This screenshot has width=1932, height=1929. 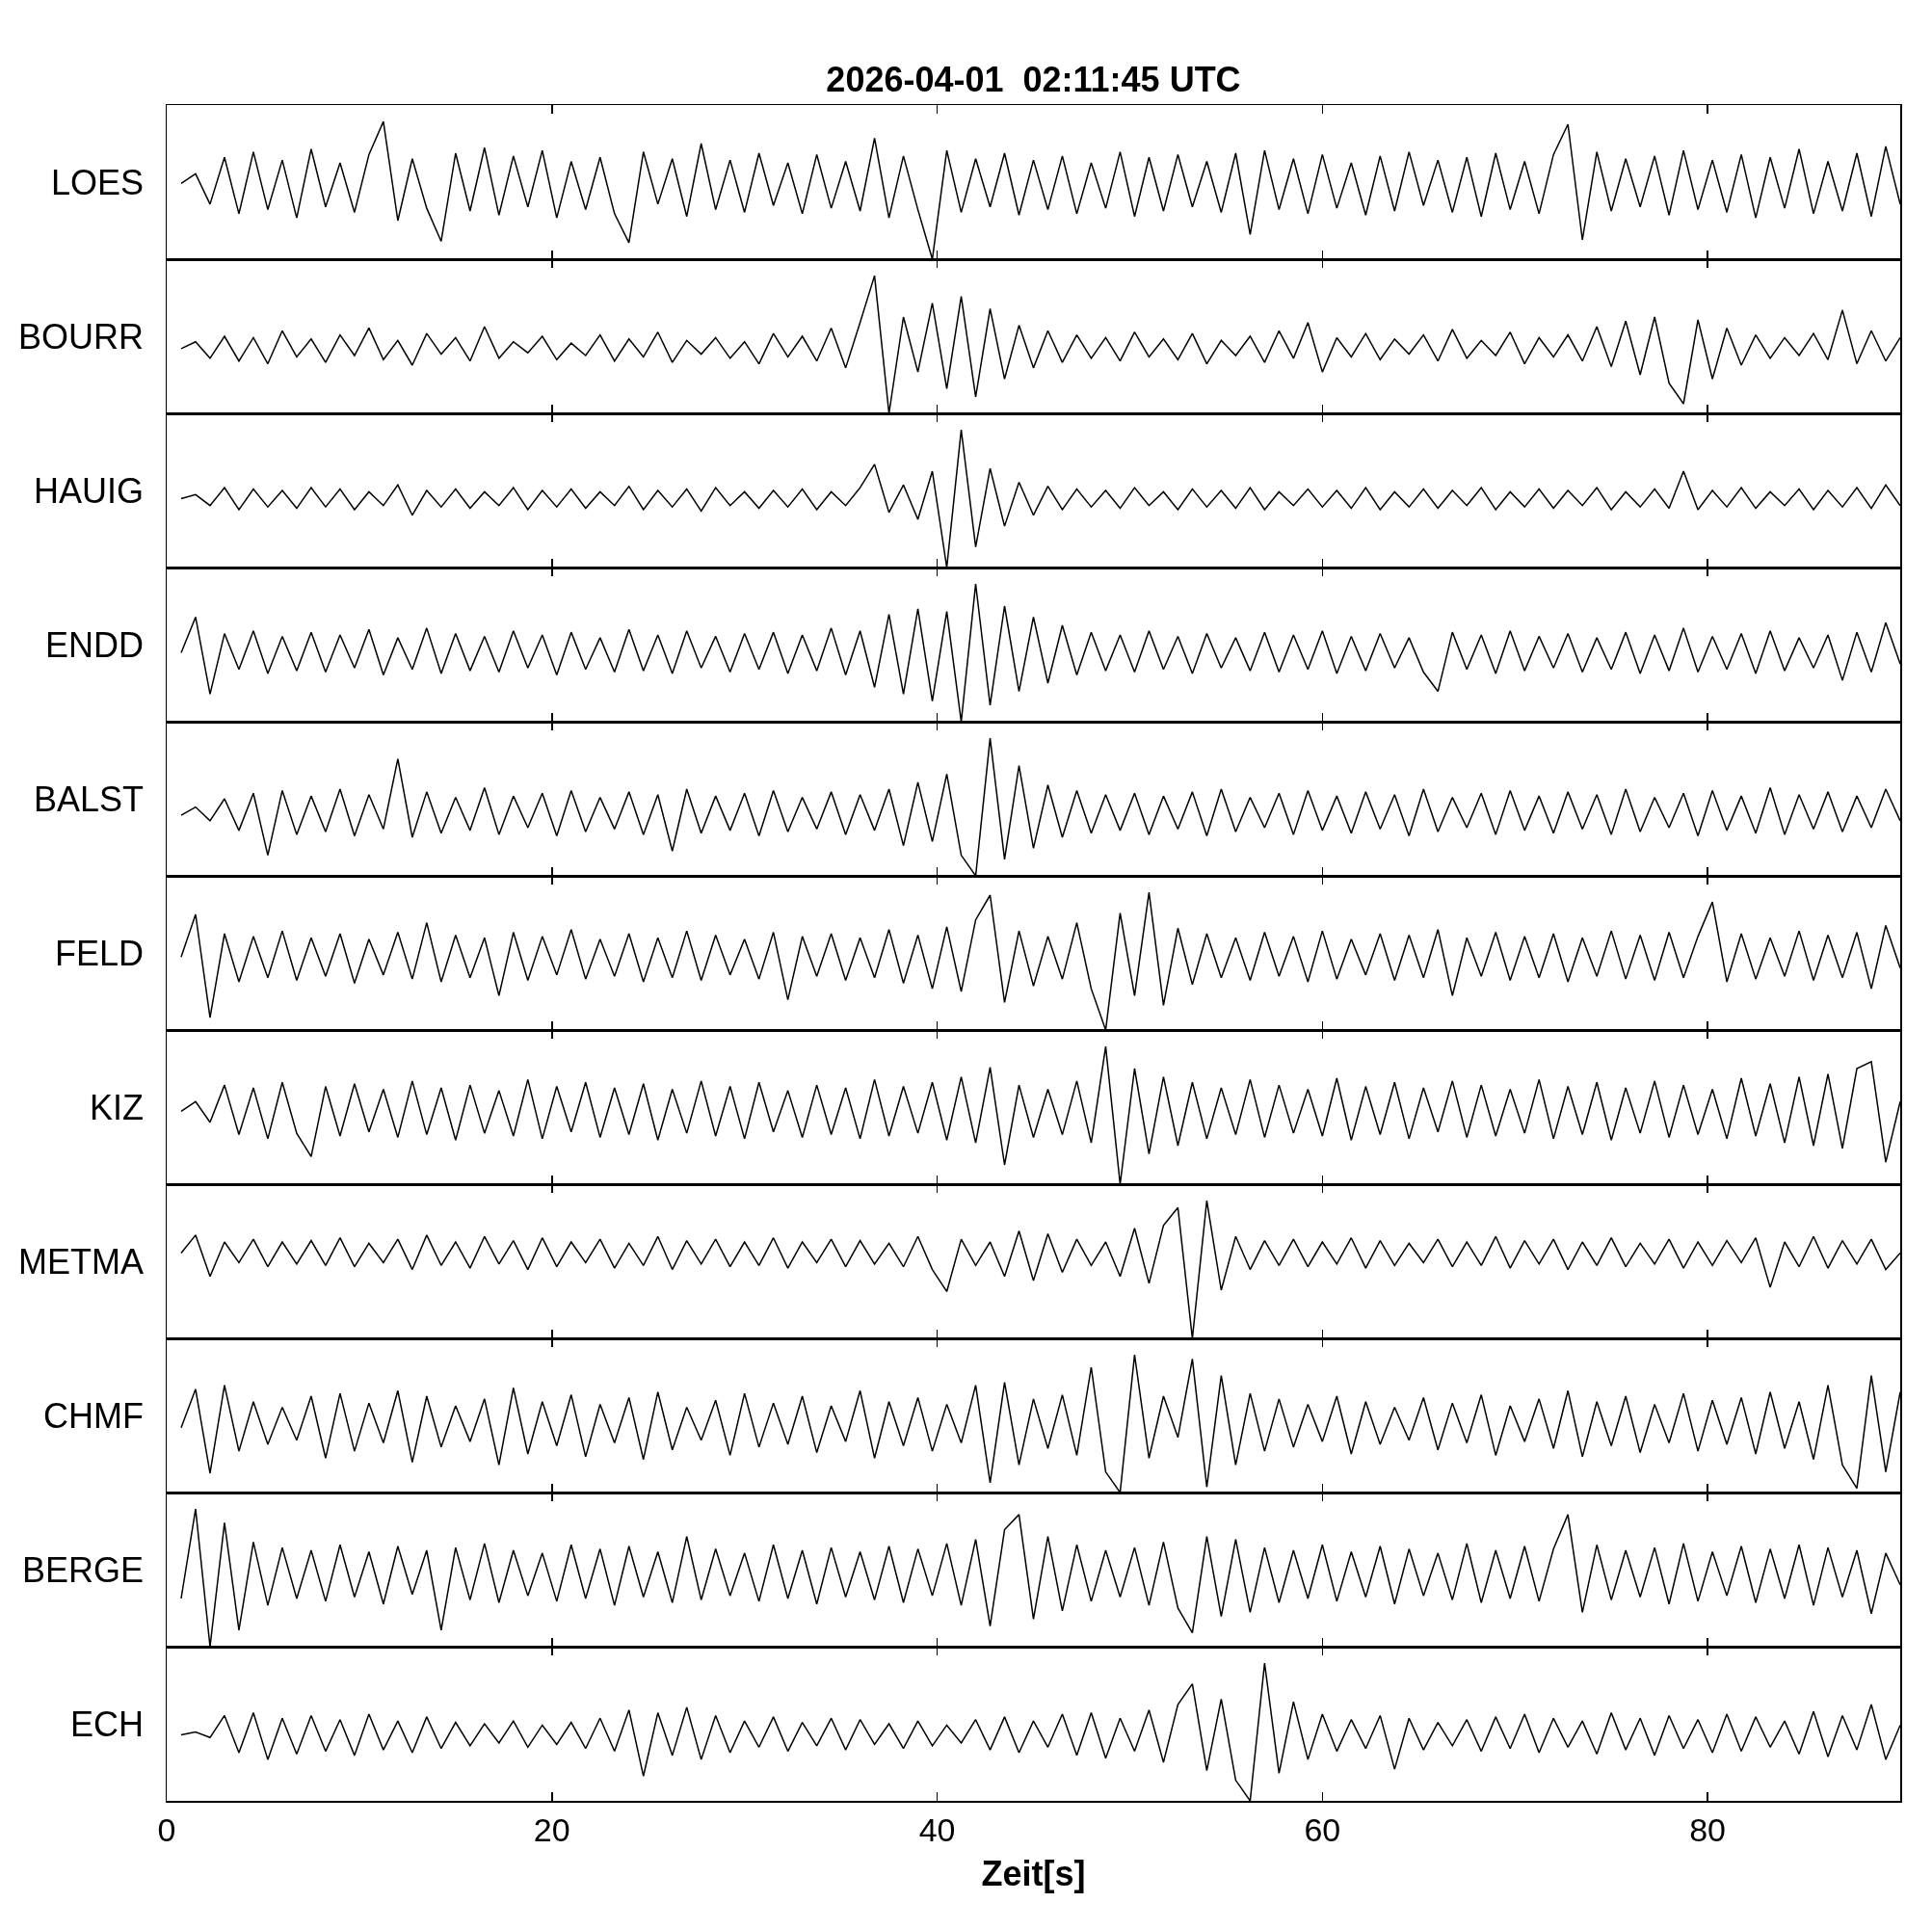 I want to click on x-tick-label: 0, so click(x=166, y=1830).